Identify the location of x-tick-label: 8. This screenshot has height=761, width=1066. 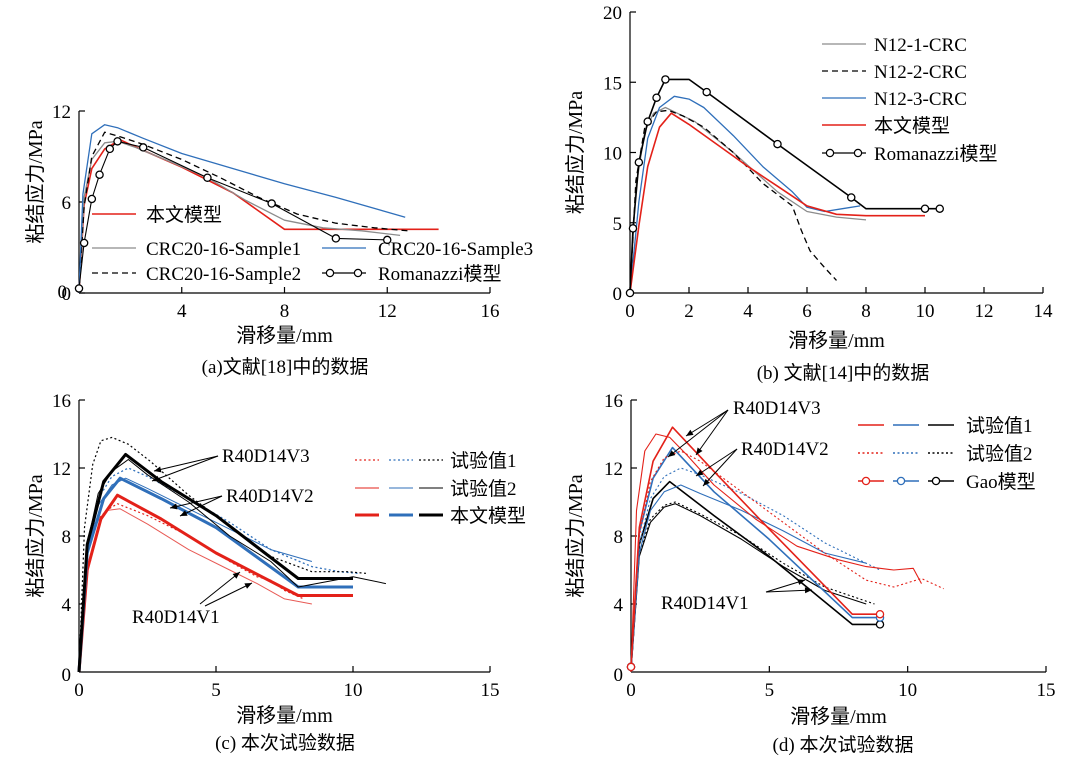
(866, 311).